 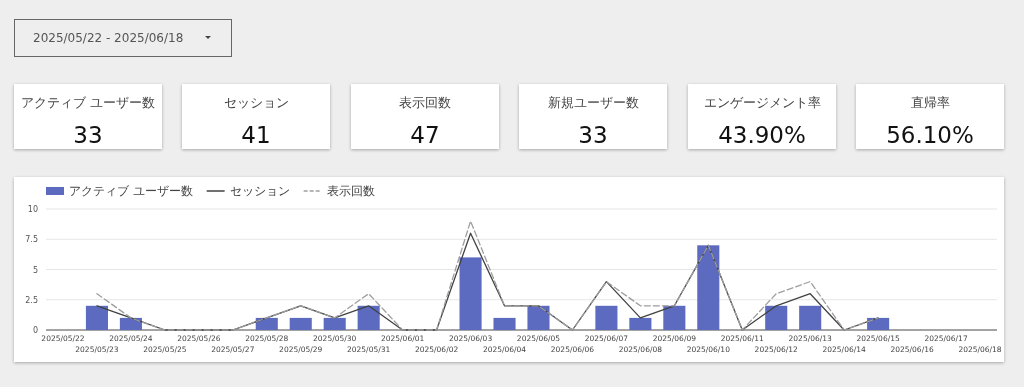 What do you see at coordinates (593, 103) in the screenshot?
I see `text: 新規ユーザー数` at bounding box center [593, 103].